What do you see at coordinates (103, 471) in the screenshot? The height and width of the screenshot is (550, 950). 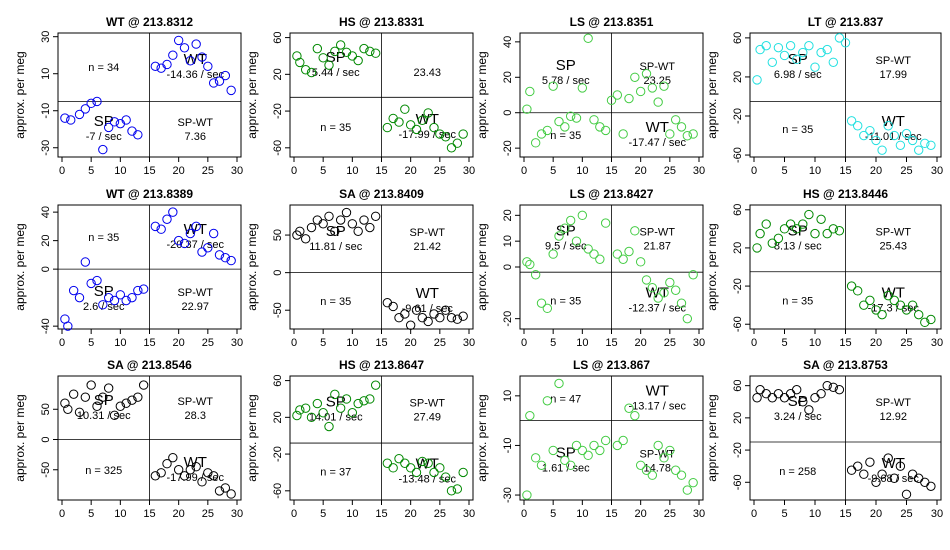 I see `count-label-bottom-left: n = 325` at bounding box center [103, 471].